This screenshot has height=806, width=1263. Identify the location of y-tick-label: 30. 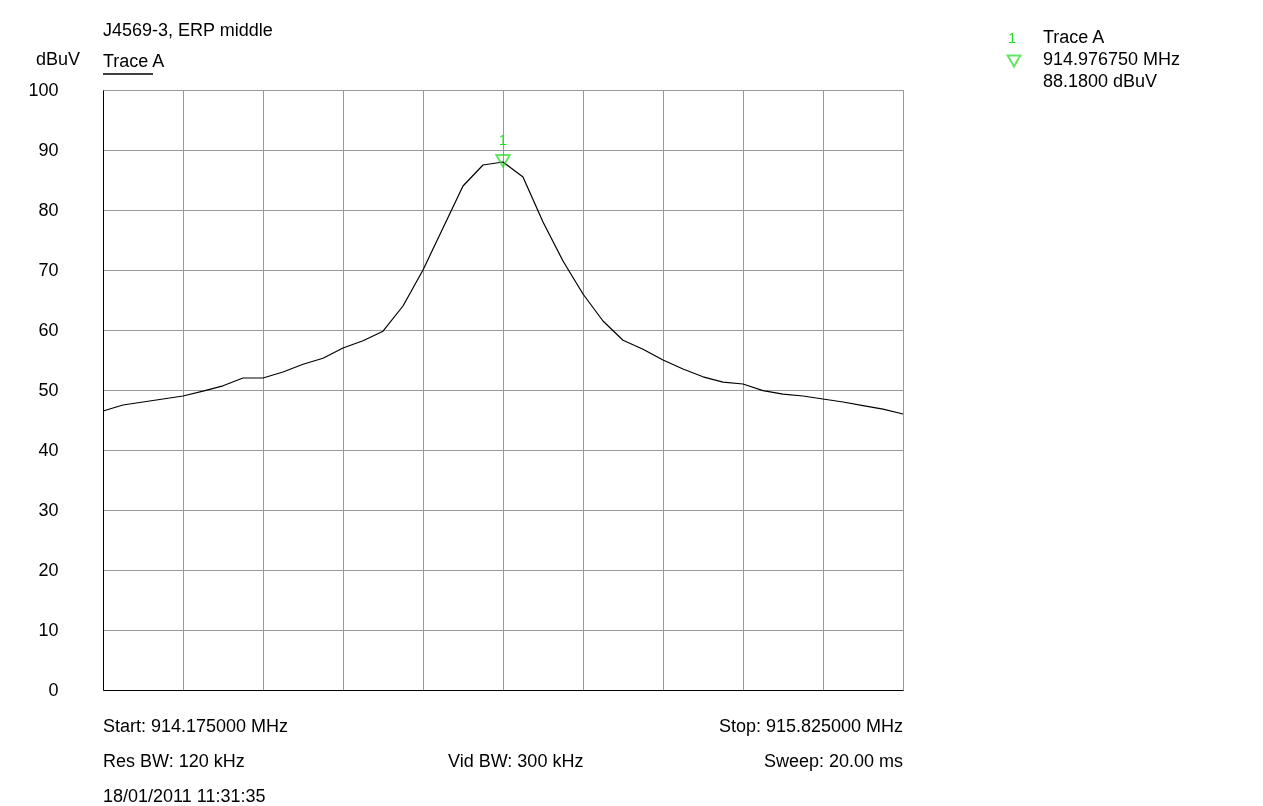
(48, 509).